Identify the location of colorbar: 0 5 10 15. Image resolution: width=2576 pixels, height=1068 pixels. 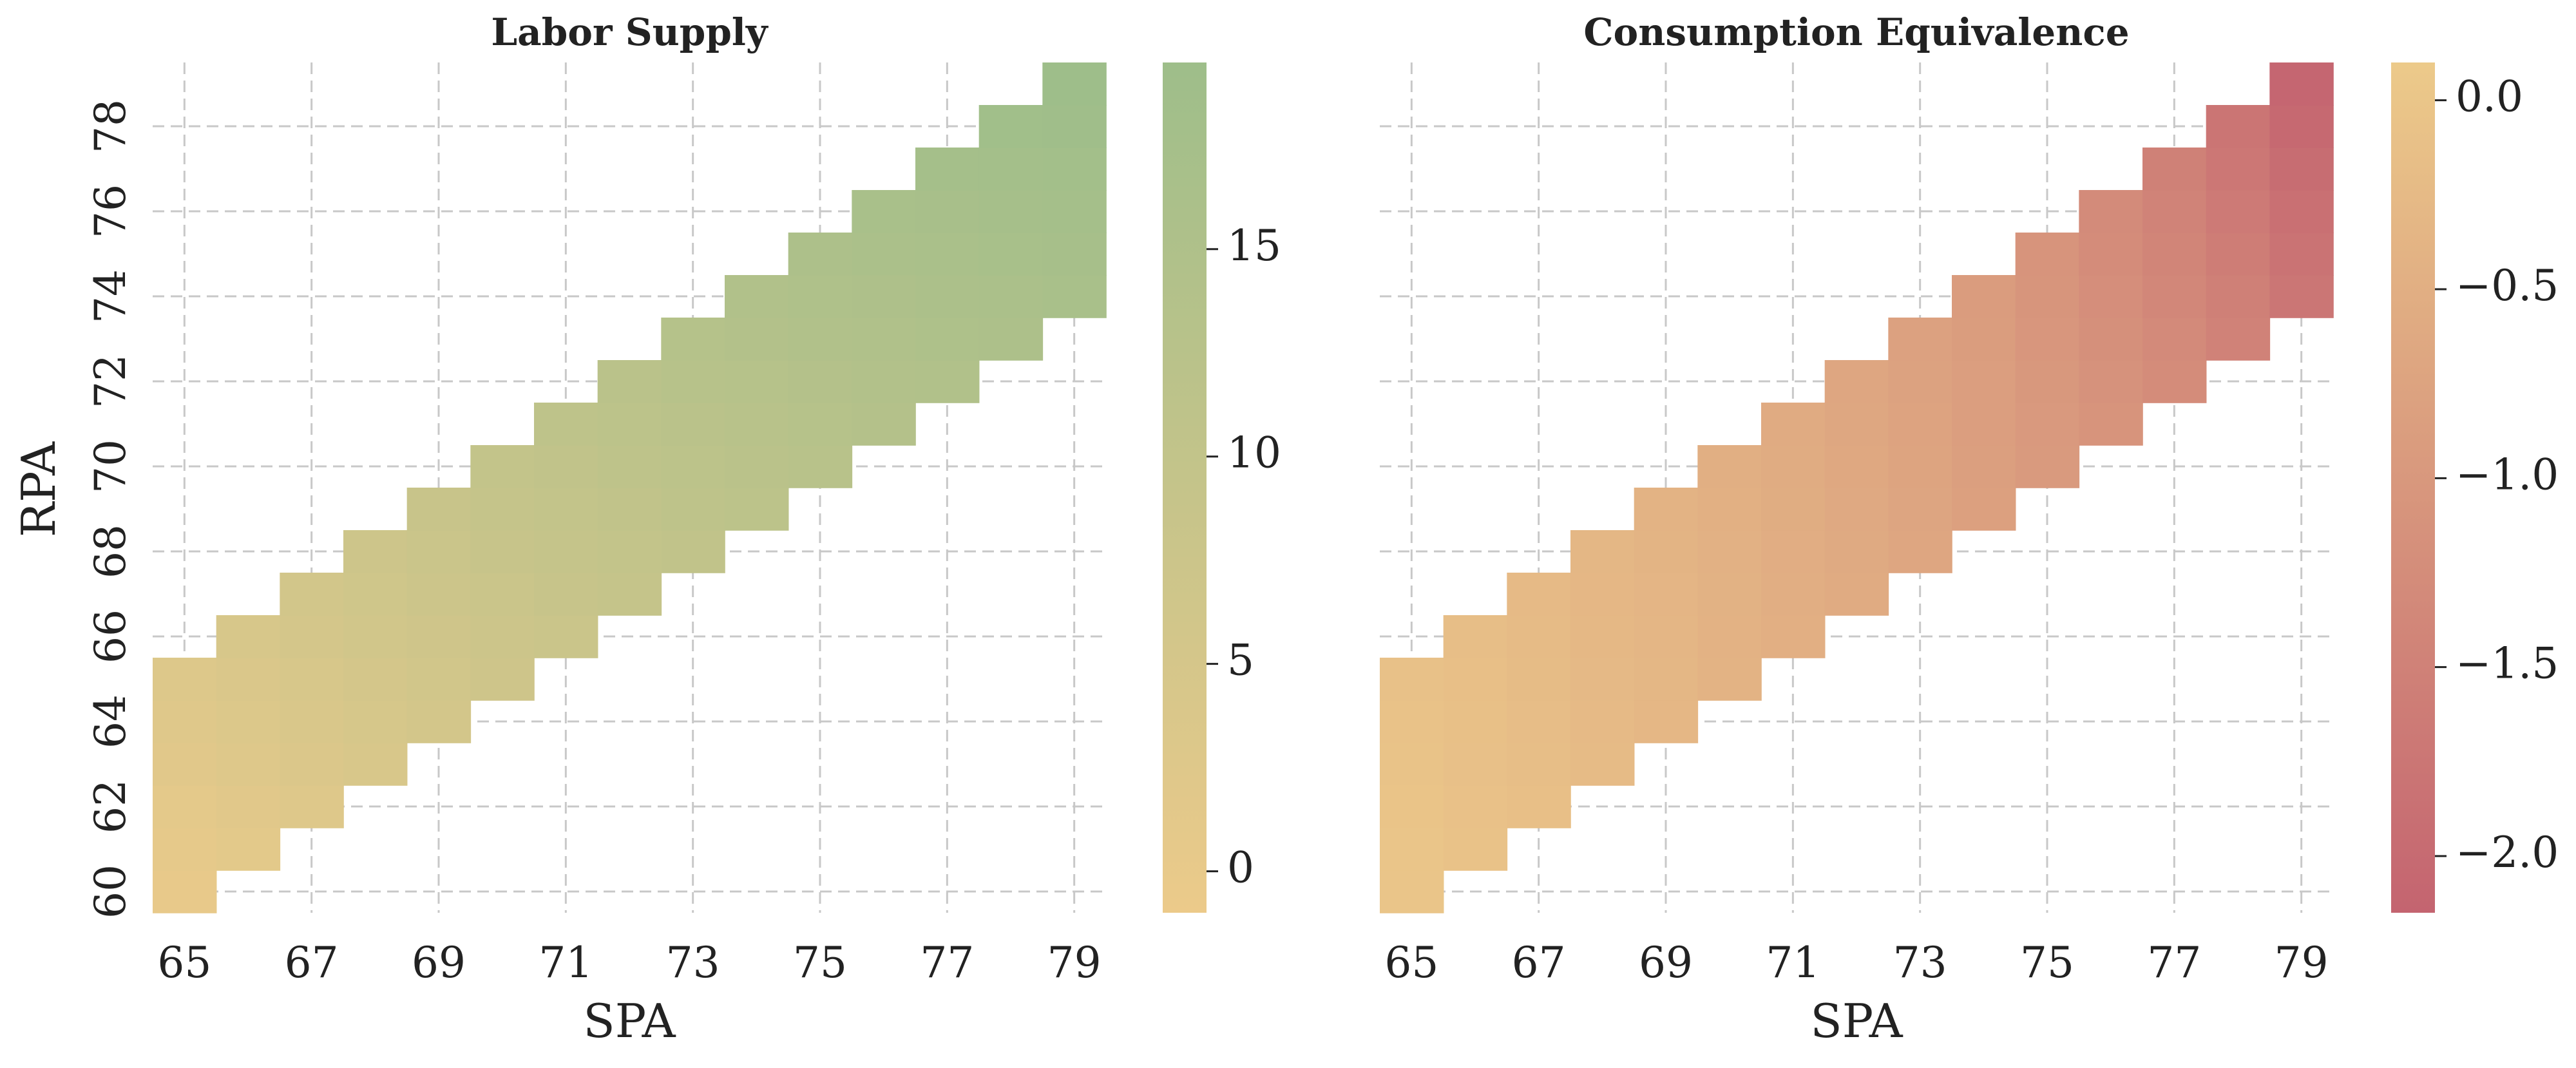
(1222, 487).